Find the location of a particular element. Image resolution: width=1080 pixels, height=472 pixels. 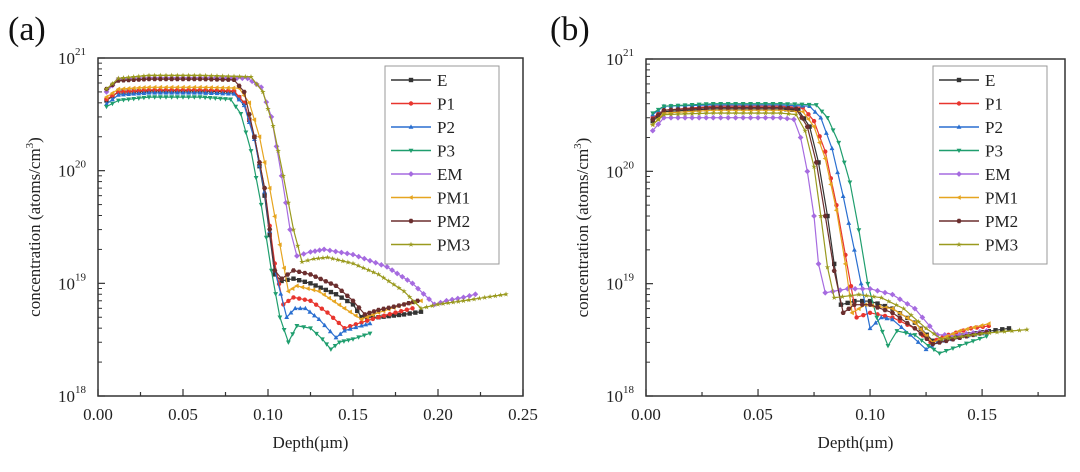

legend-label: P3 is located at coordinates (994, 151).